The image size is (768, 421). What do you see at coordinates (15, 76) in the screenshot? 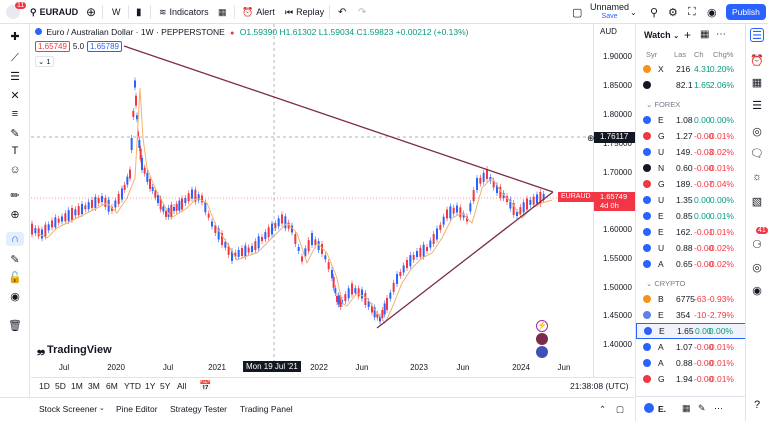
I see `horizontal-lines-icon: ☰` at bounding box center [15, 76].